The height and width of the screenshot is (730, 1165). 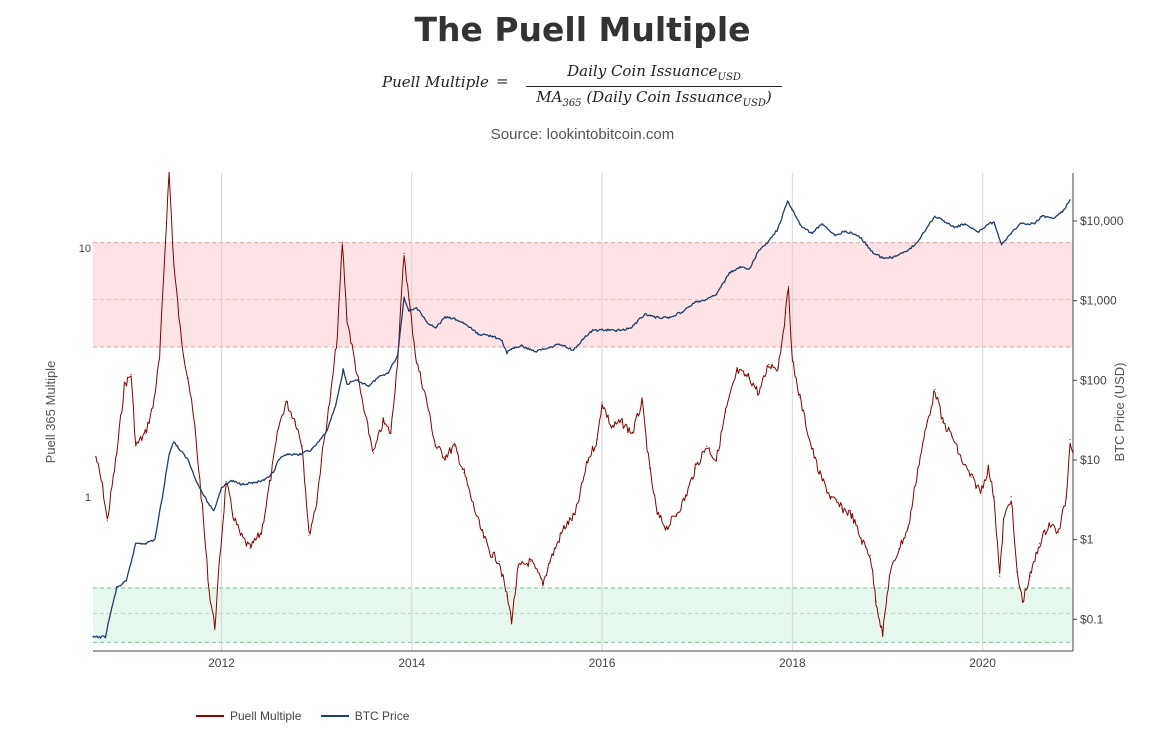 I want to click on y-right-axis-title: BTC Price (USD), so click(x=1119, y=412).